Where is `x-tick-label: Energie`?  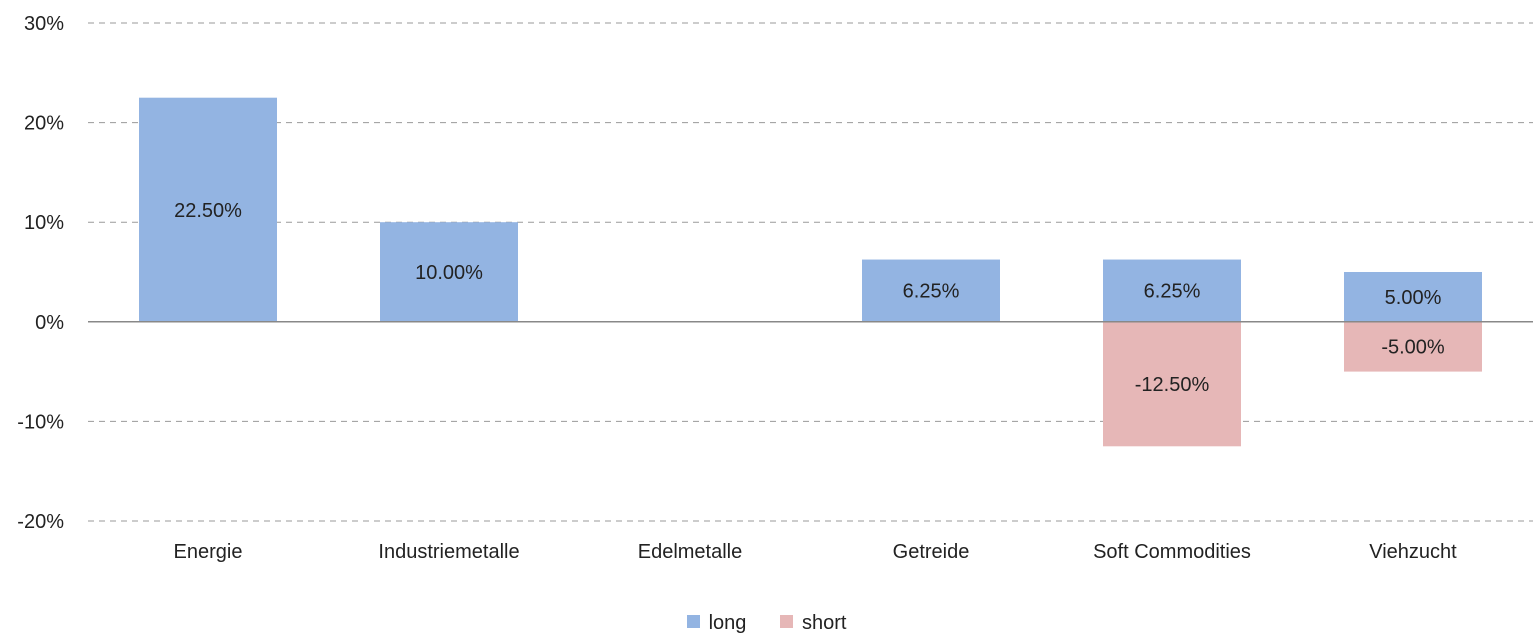 x-tick-label: Energie is located at coordinates (208, 552).